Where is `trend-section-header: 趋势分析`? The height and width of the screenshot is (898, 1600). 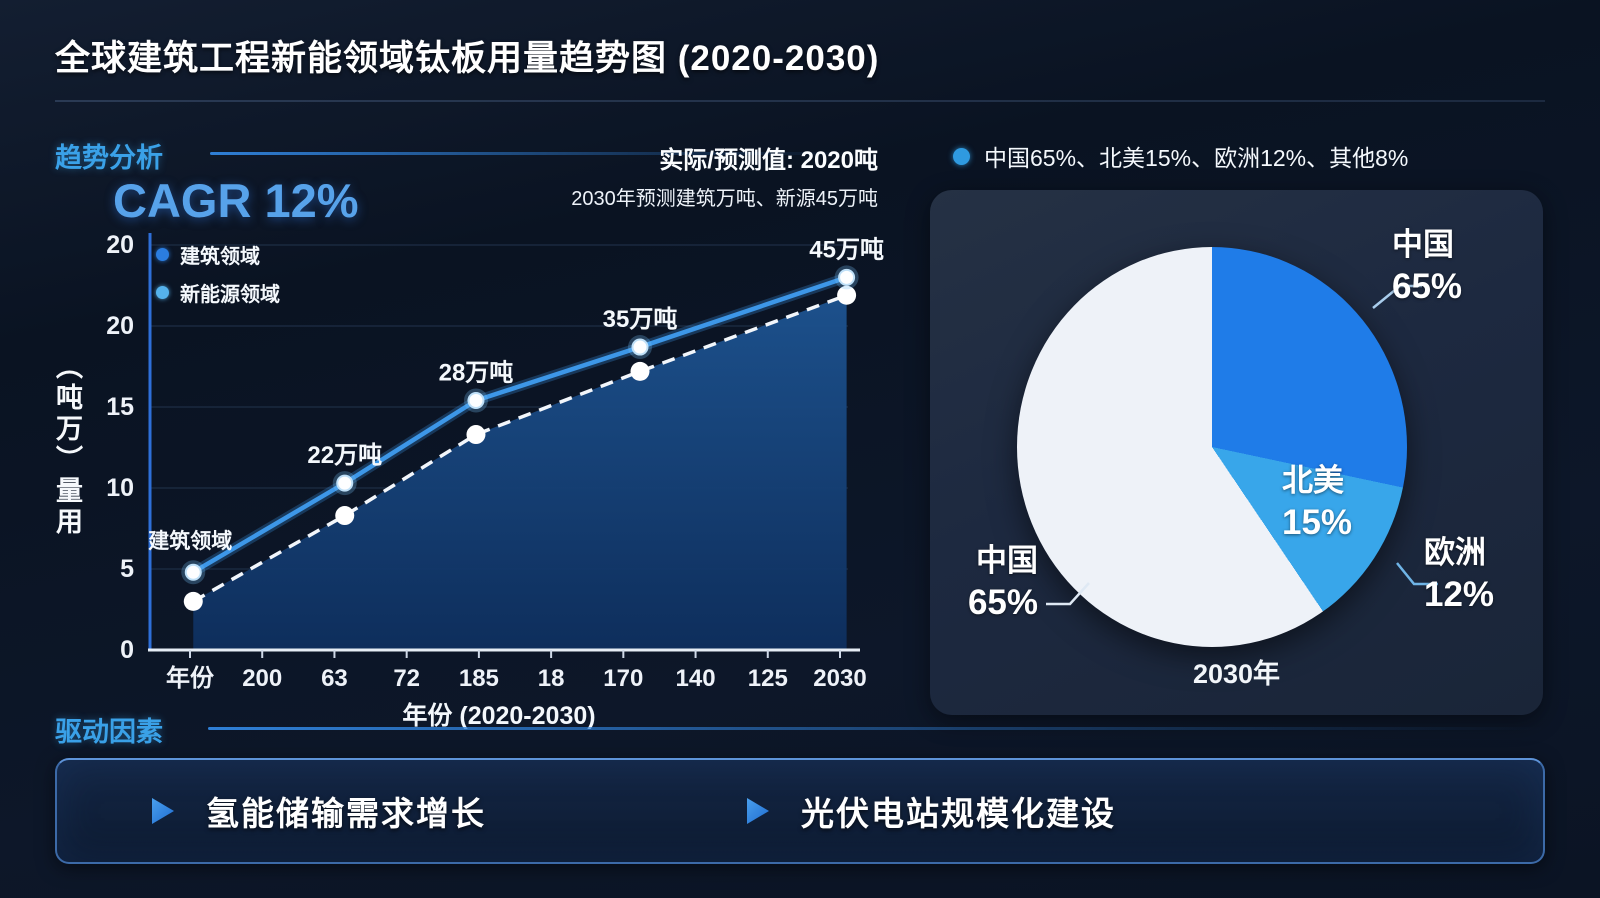 trend-section-header: 趋势分析 is located at coordinates (109, 158).